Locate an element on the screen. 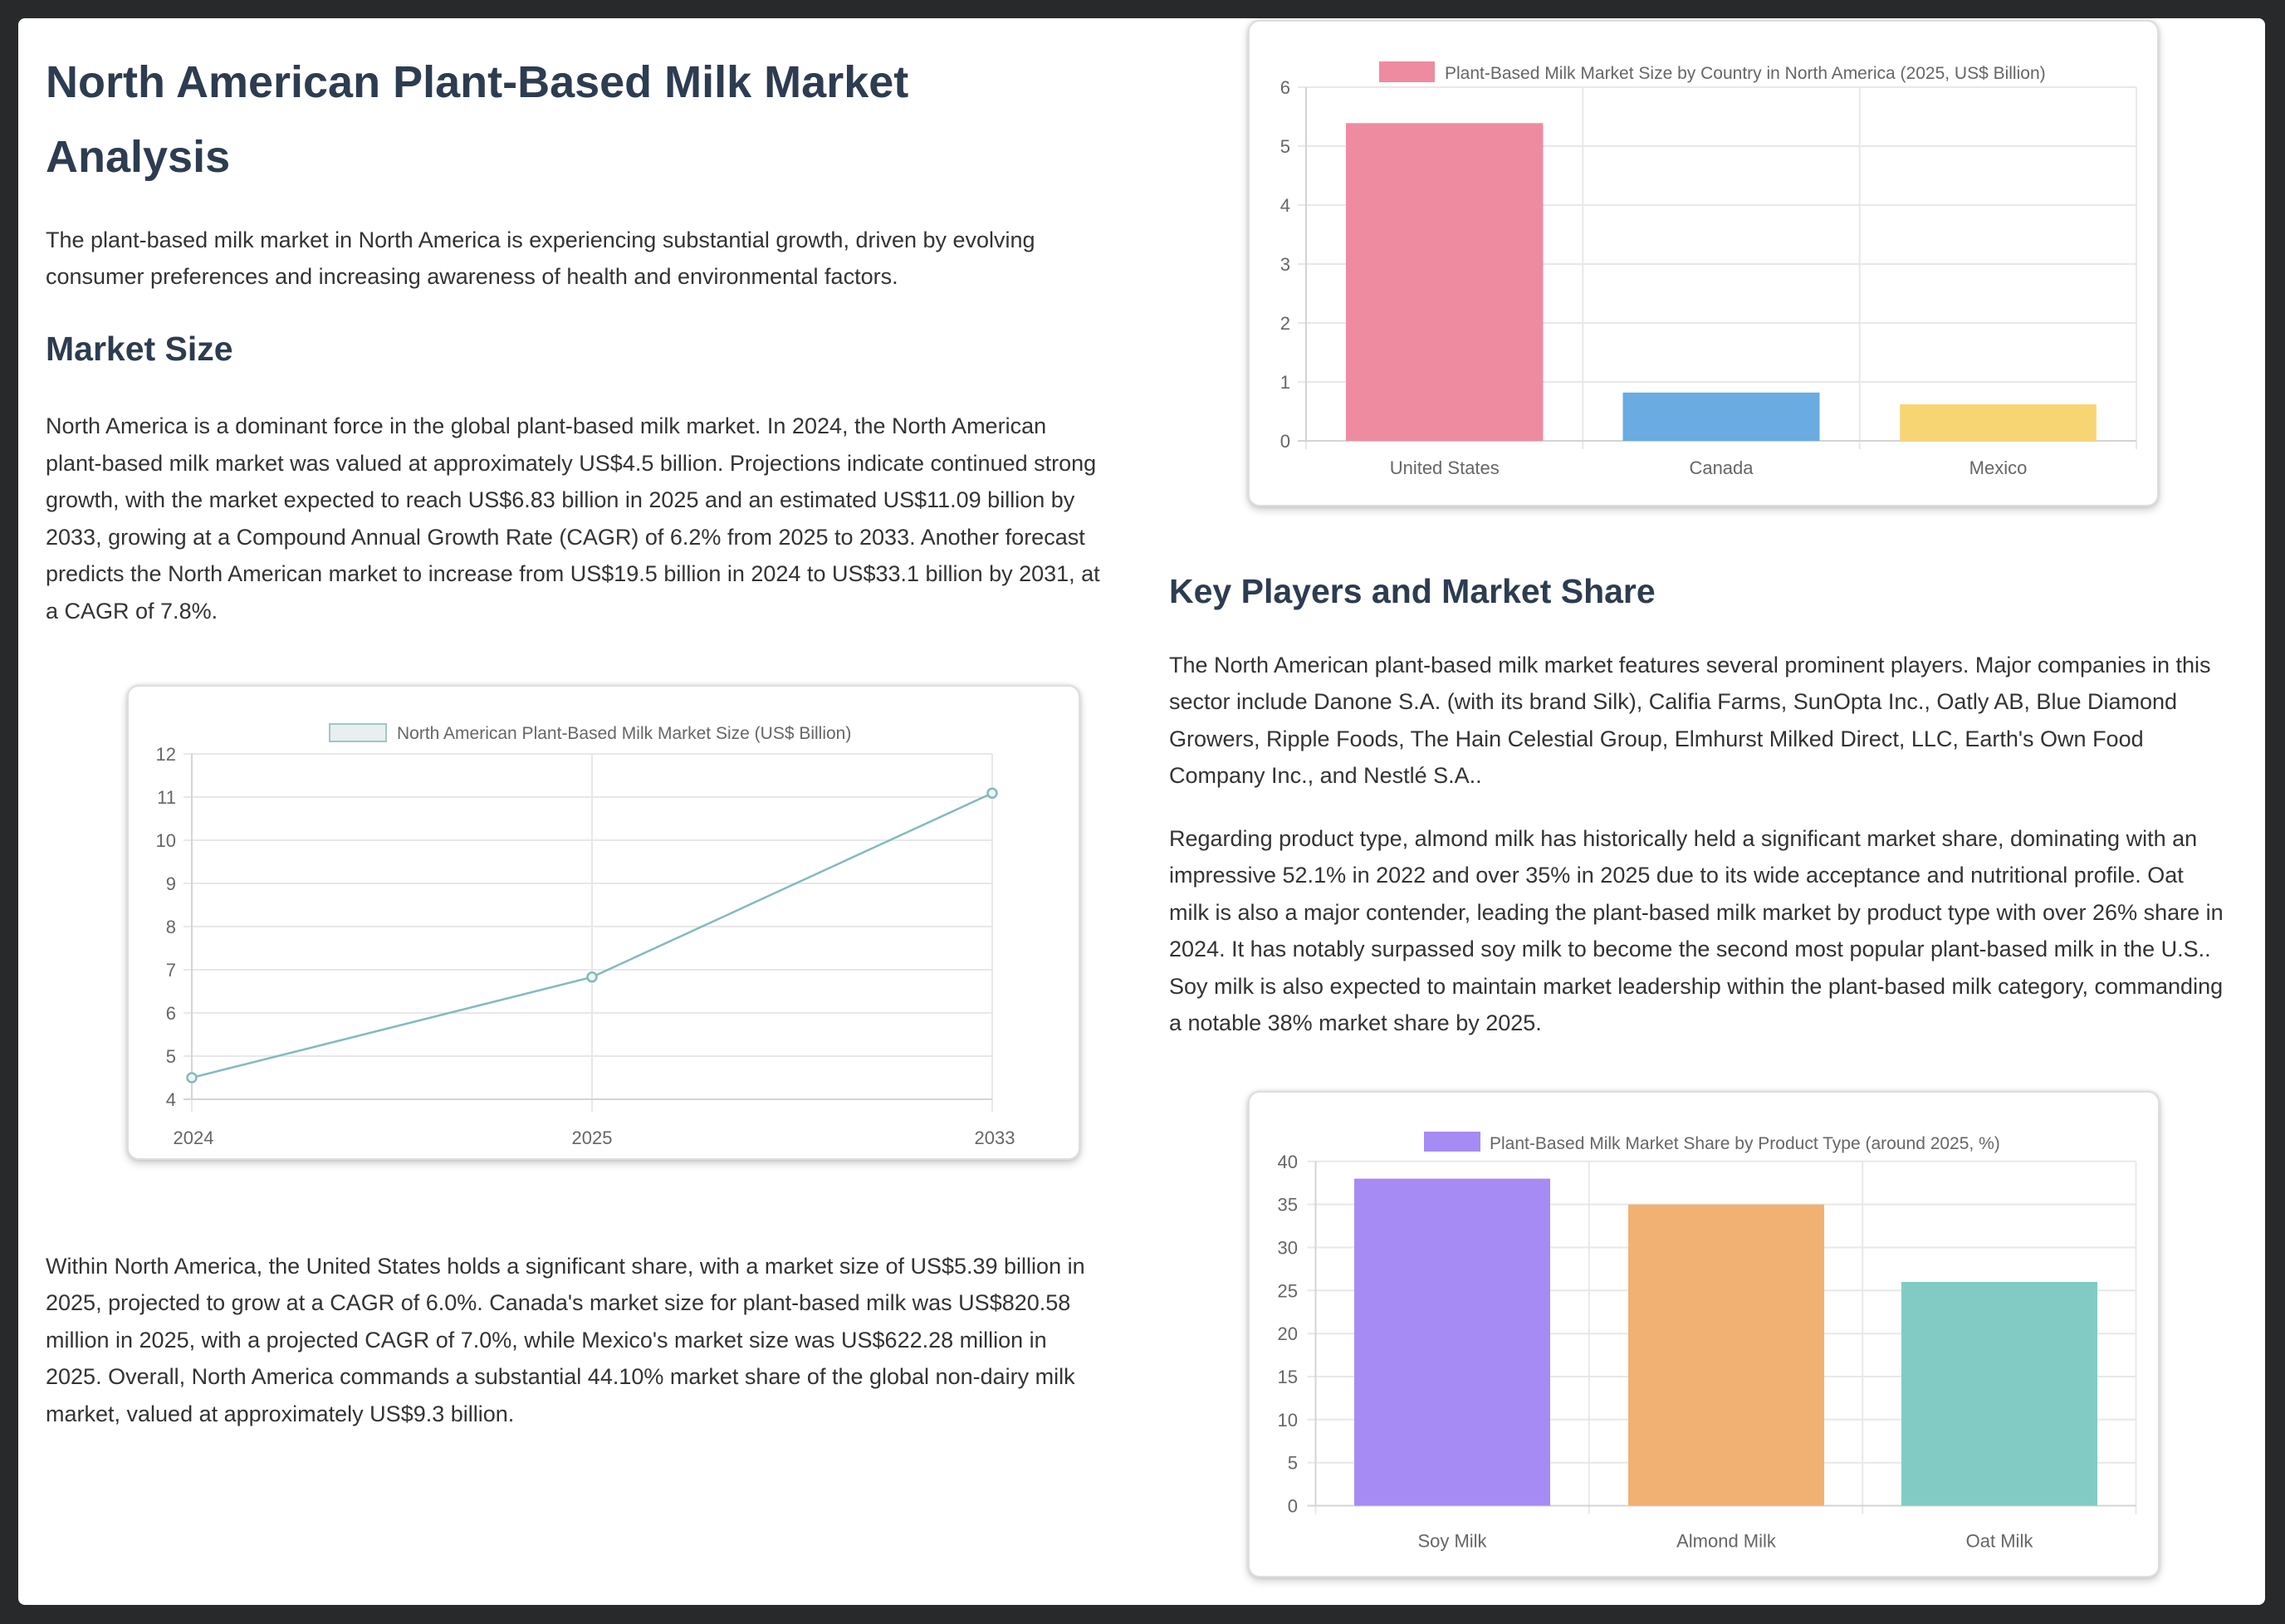  svg-text: 35 is located at coordinates (1288, 1205).